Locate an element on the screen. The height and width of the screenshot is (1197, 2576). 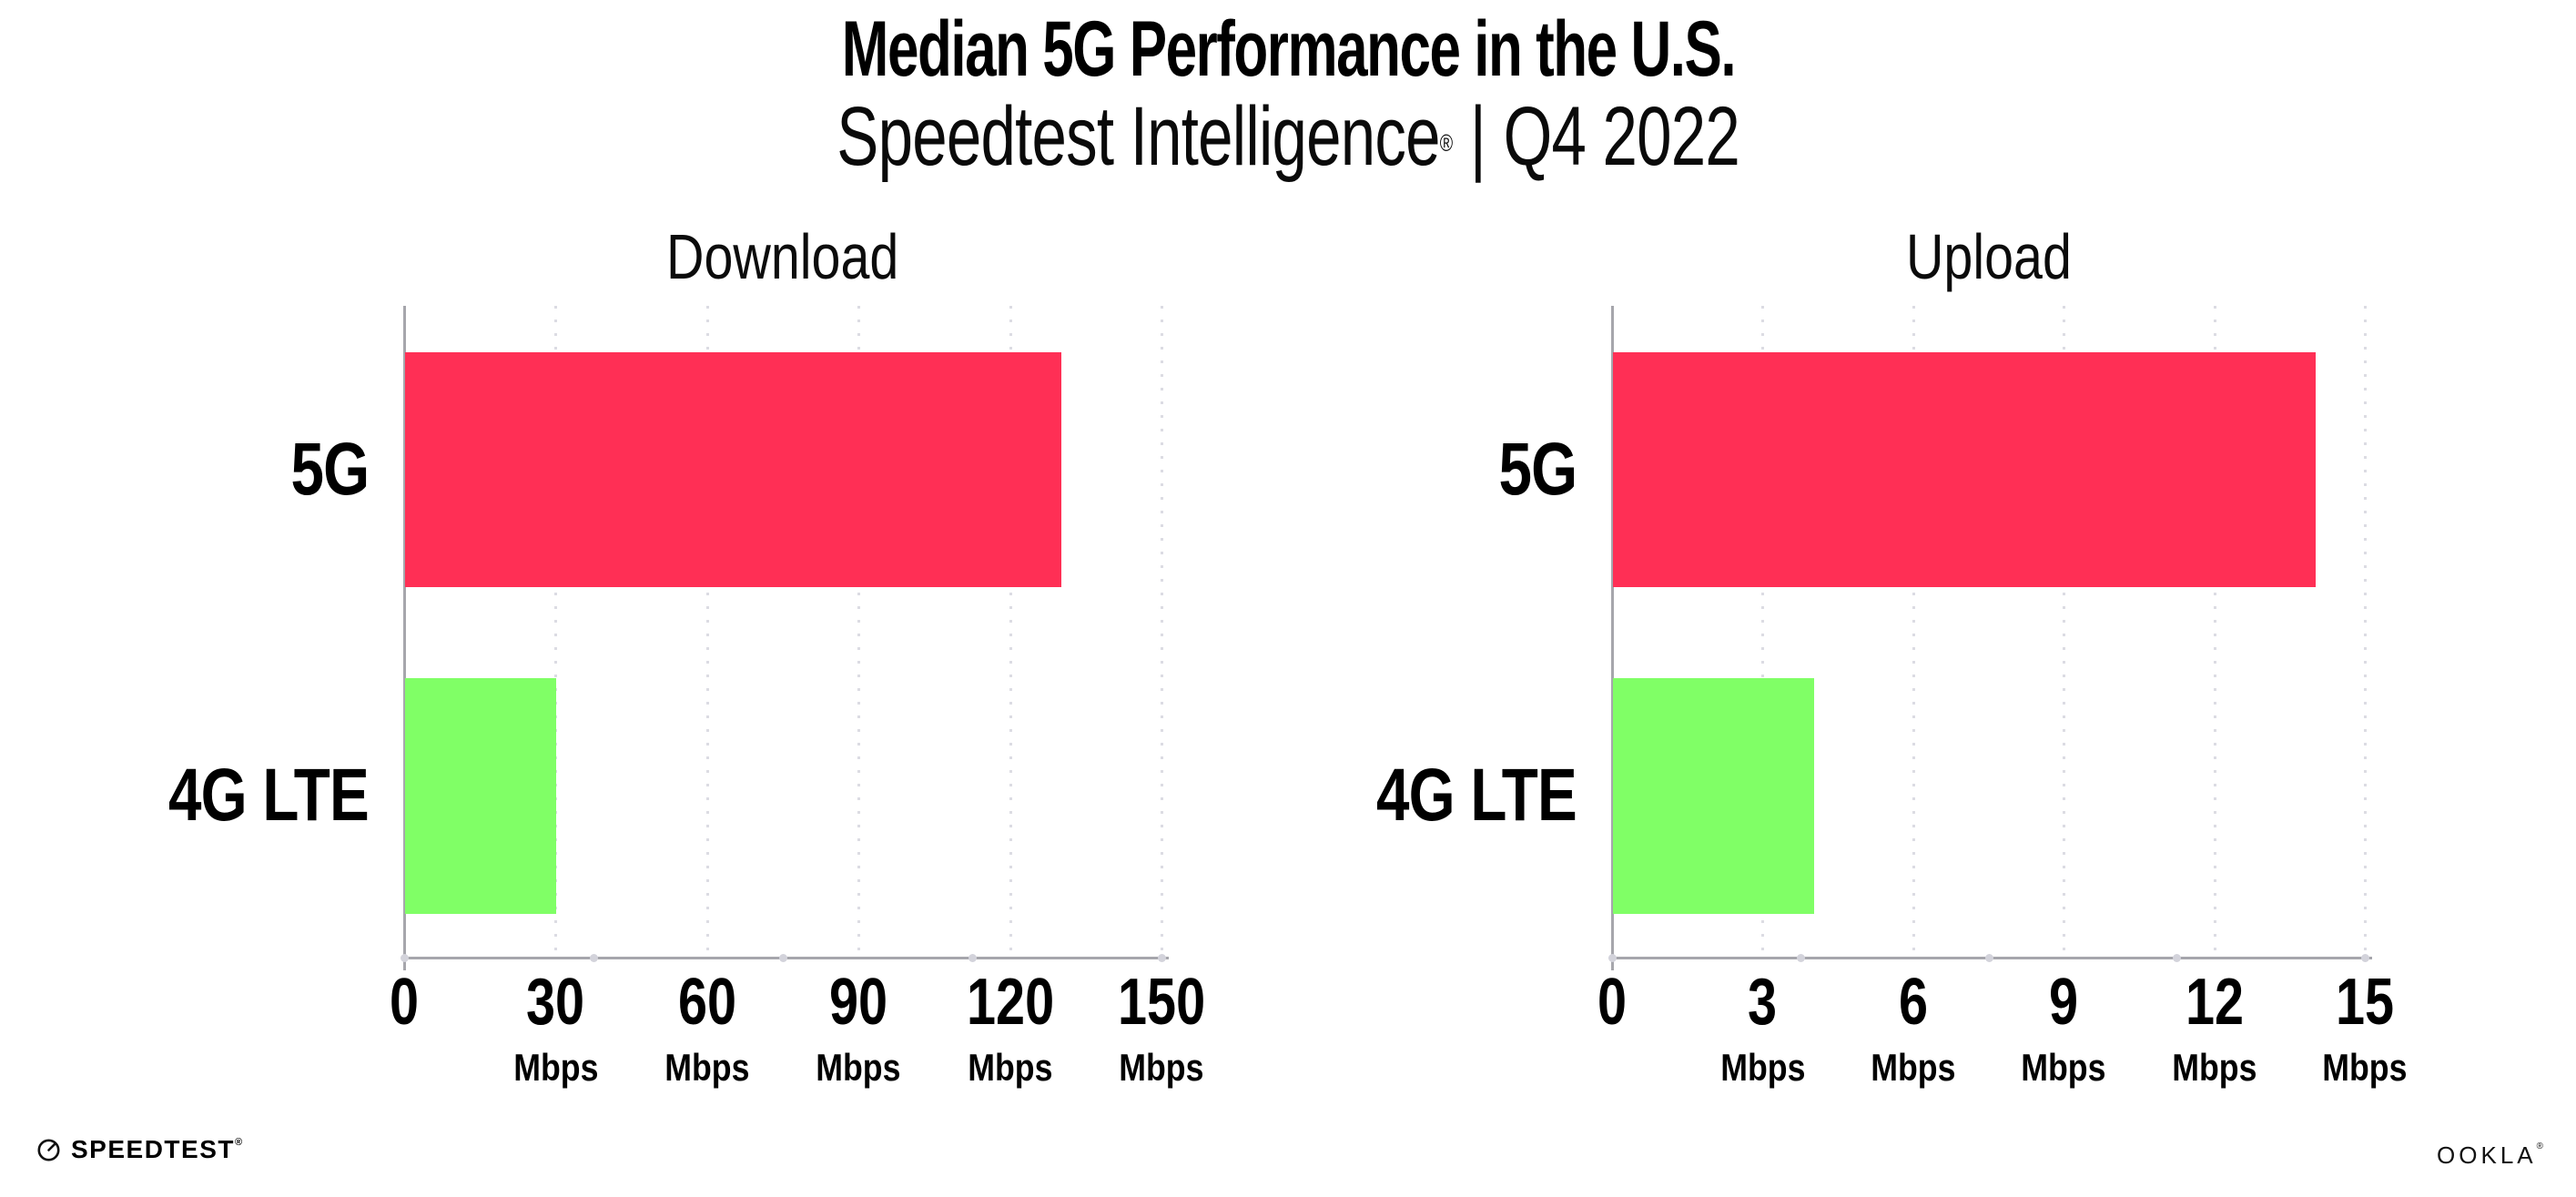
ookla-logo: OOKLA® is located at coordinates (2490, 1155).